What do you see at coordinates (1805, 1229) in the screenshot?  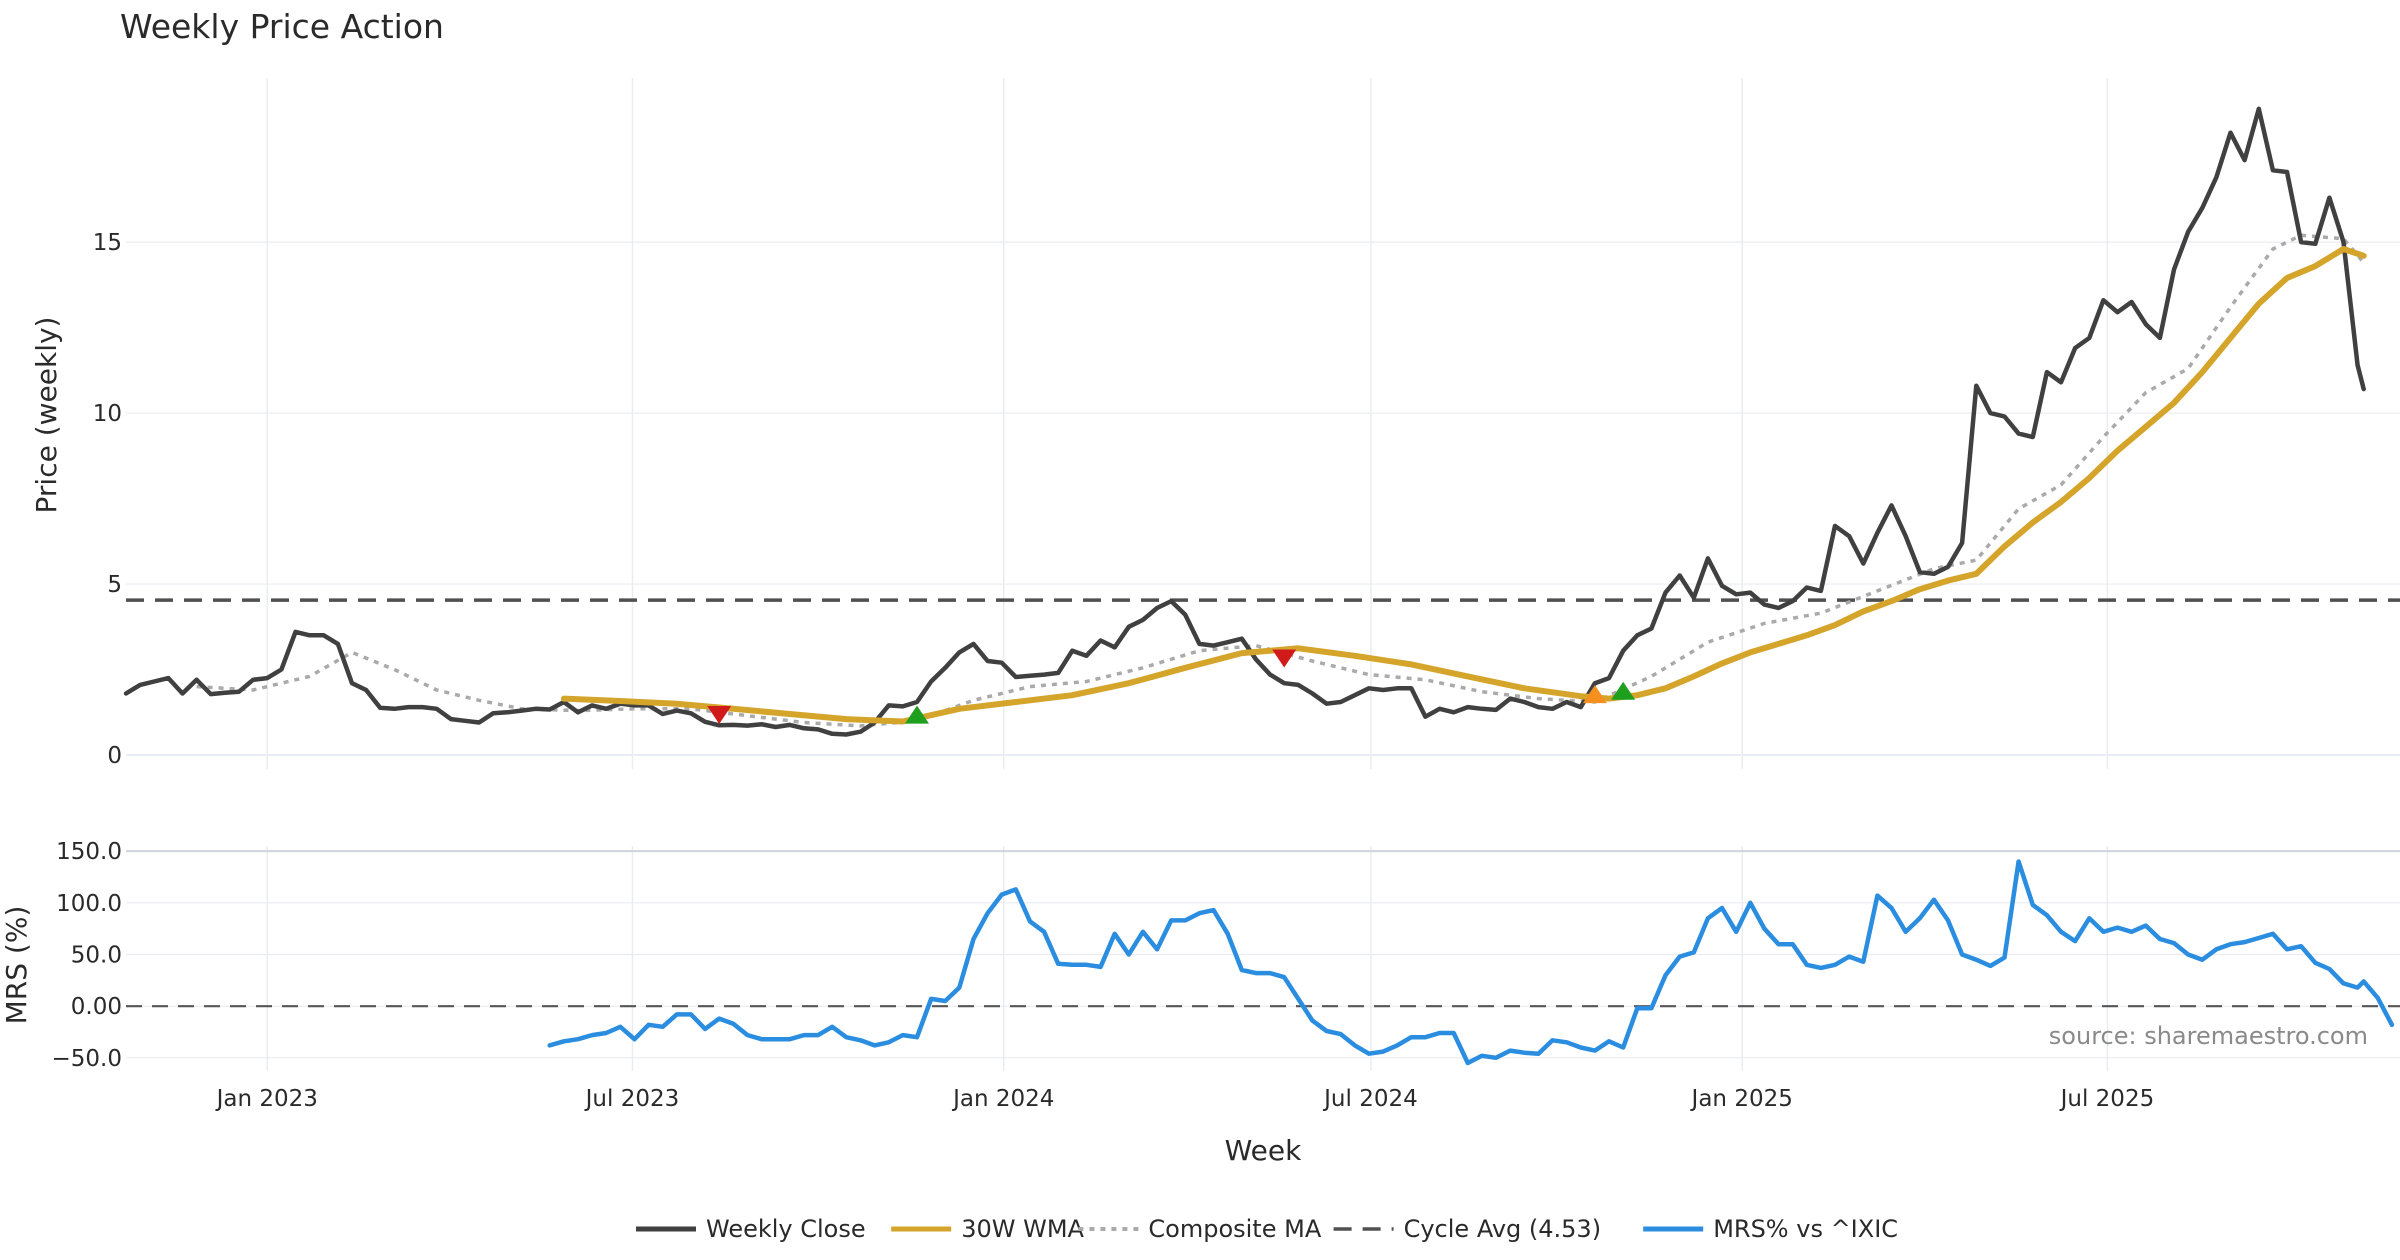 I see `legend-label-mrs-vs-ixic: MRS% vs ^IXIC` at bounding box center [1805, 1229].